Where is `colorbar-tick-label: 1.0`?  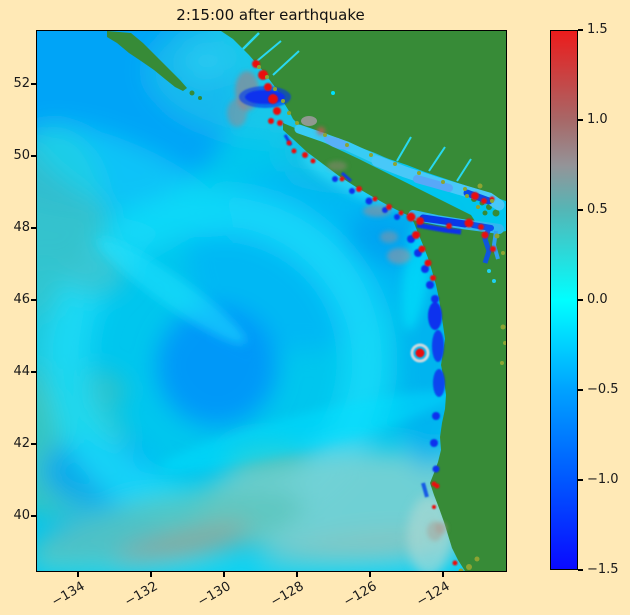
colorbar-tick-label: 1.0 is located at coordinates (597, 119).